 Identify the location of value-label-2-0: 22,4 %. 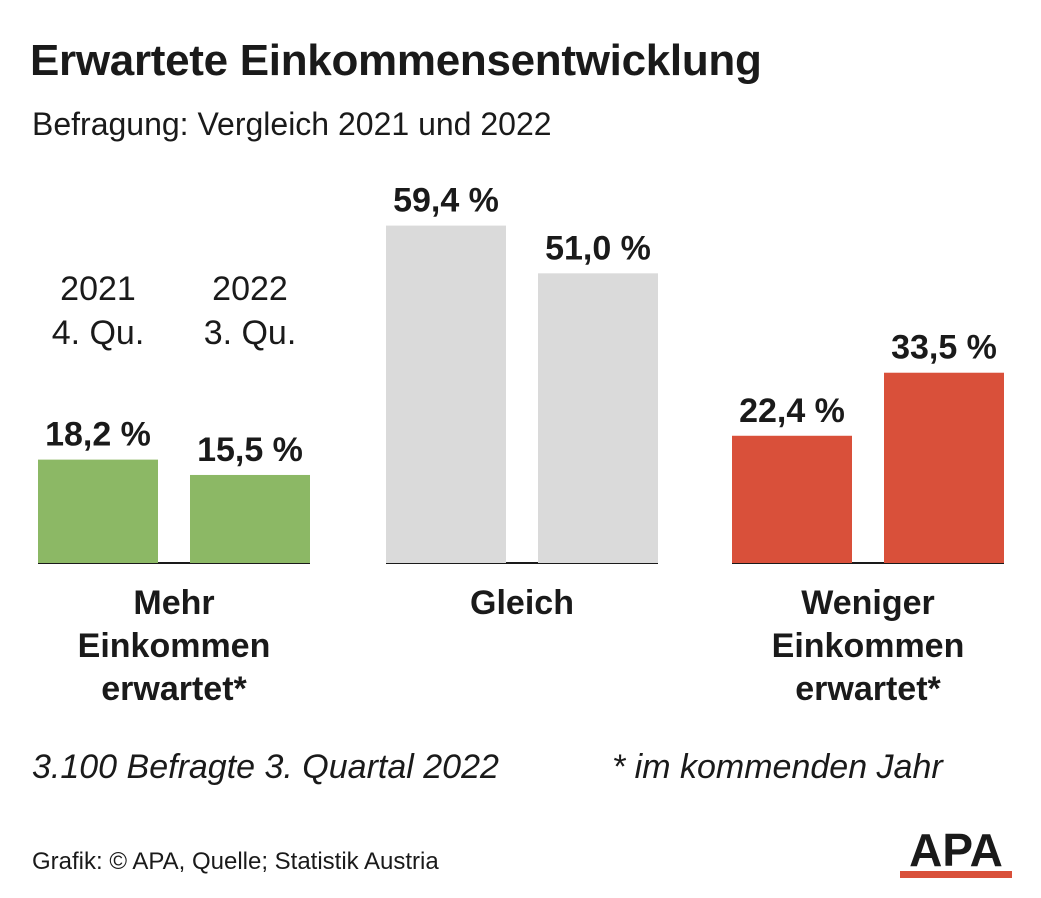
(792, 411).